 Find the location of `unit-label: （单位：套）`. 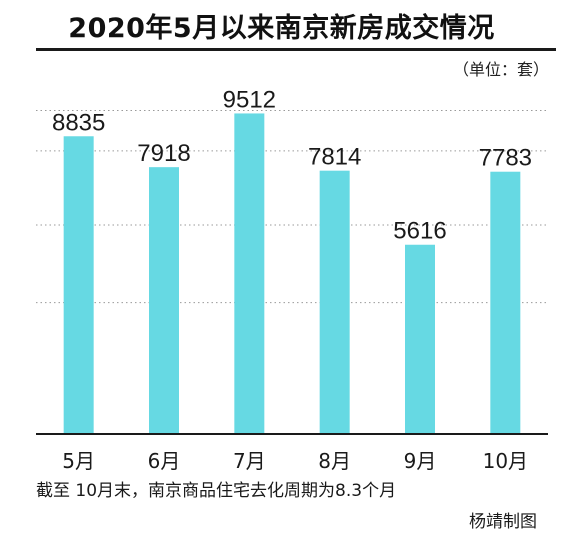

unit-label: （单位：套） is located at coordinates (500, 69).